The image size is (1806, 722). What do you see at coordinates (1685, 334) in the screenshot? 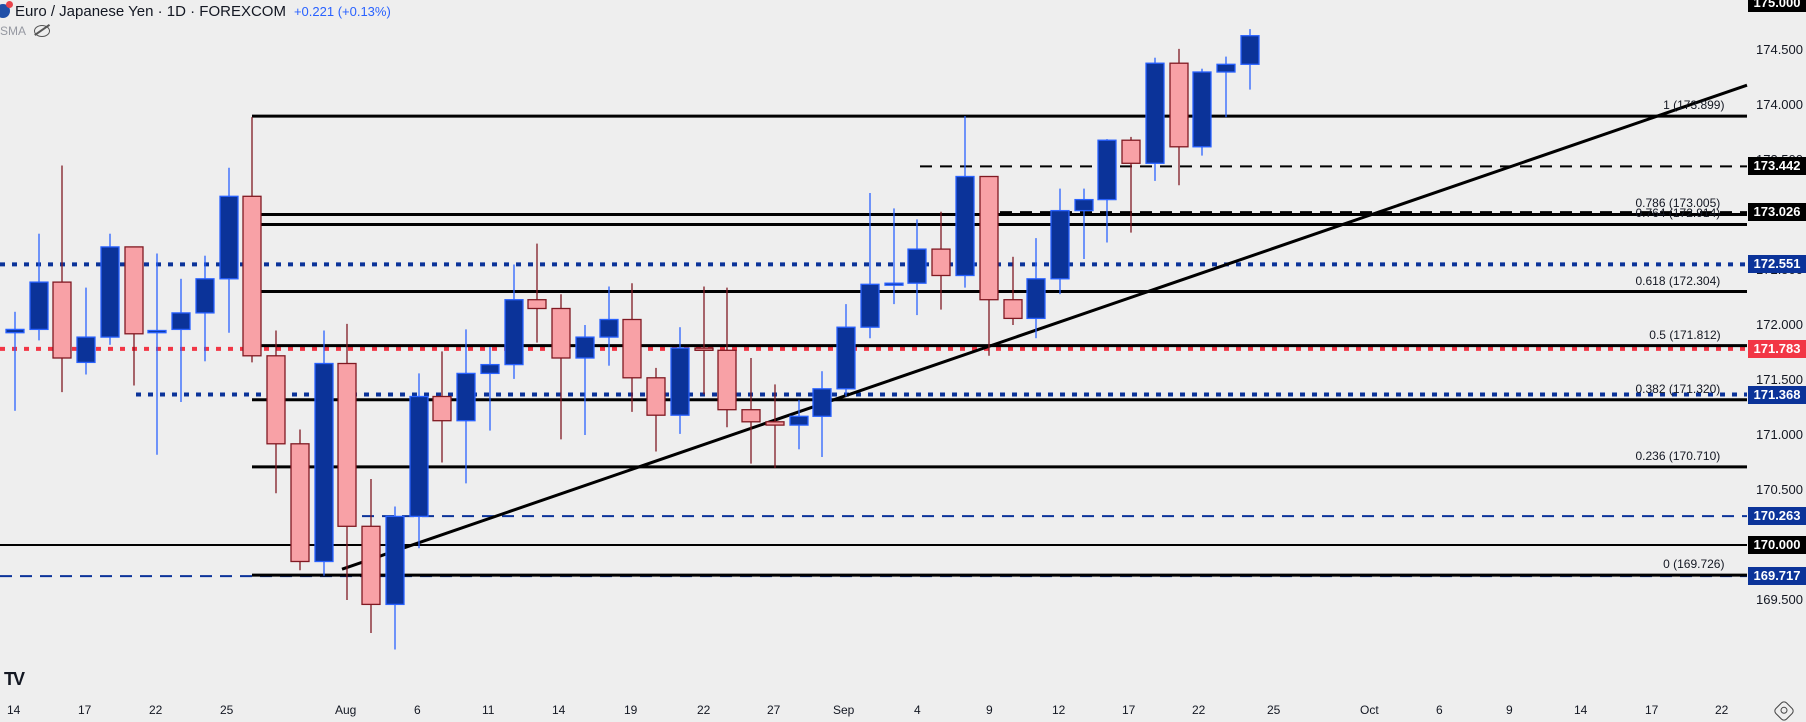
I see `fib-level-label: 0.5 (171.812)` at bounding box center [1685, 334].